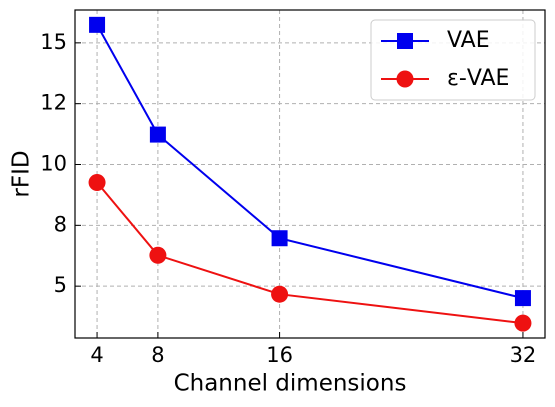 Image resolution: width=555 pixels, height=407 pixels. Describe the element at coordinates (60, 224) in the screenshot. I see `y-tick-label: 8` at that location.